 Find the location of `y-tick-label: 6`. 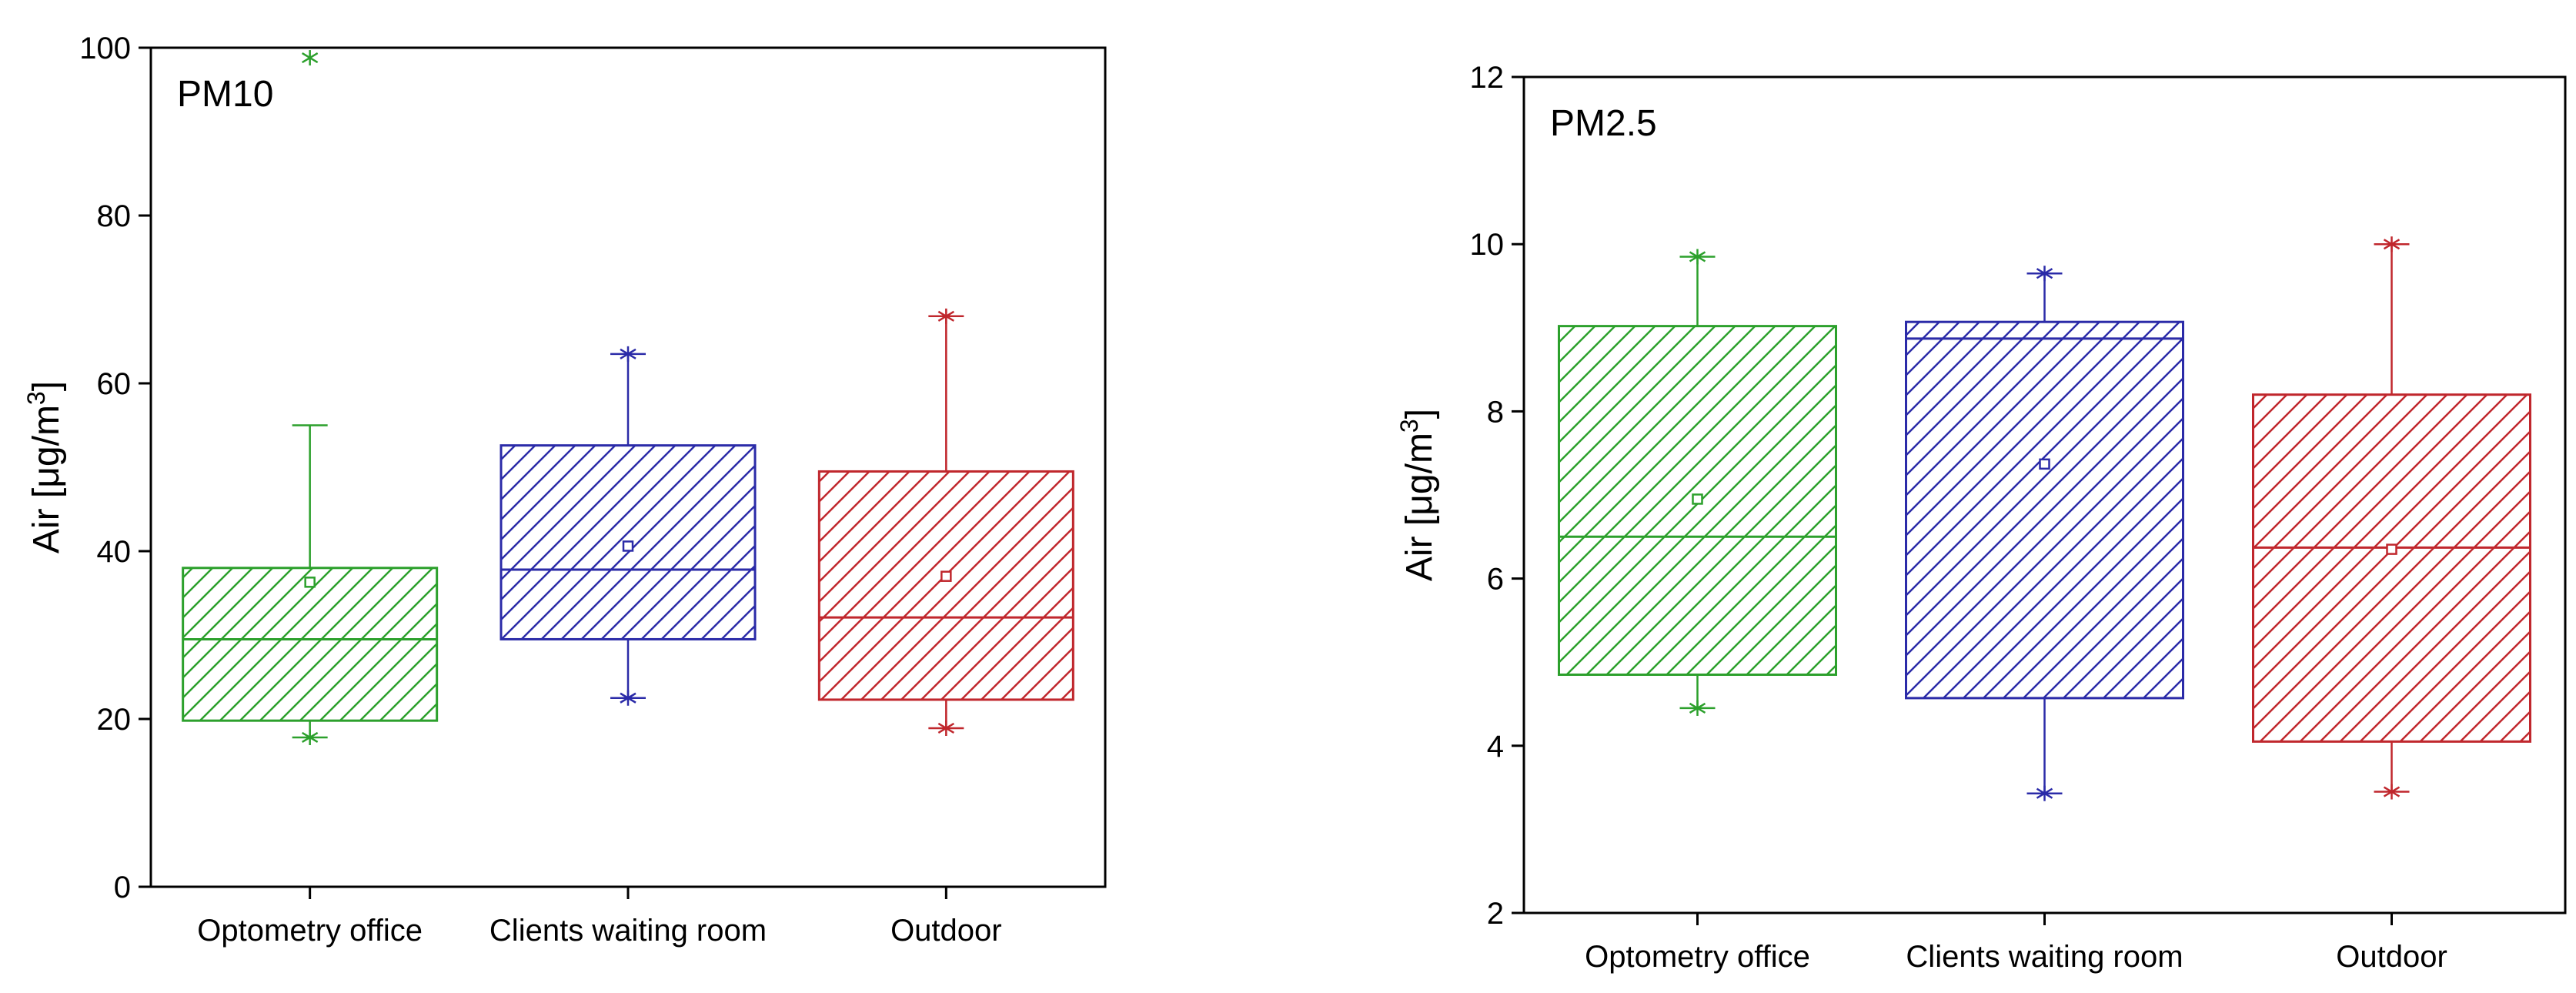

y-tick-label: 6 is located at coordinates (1495, 580).